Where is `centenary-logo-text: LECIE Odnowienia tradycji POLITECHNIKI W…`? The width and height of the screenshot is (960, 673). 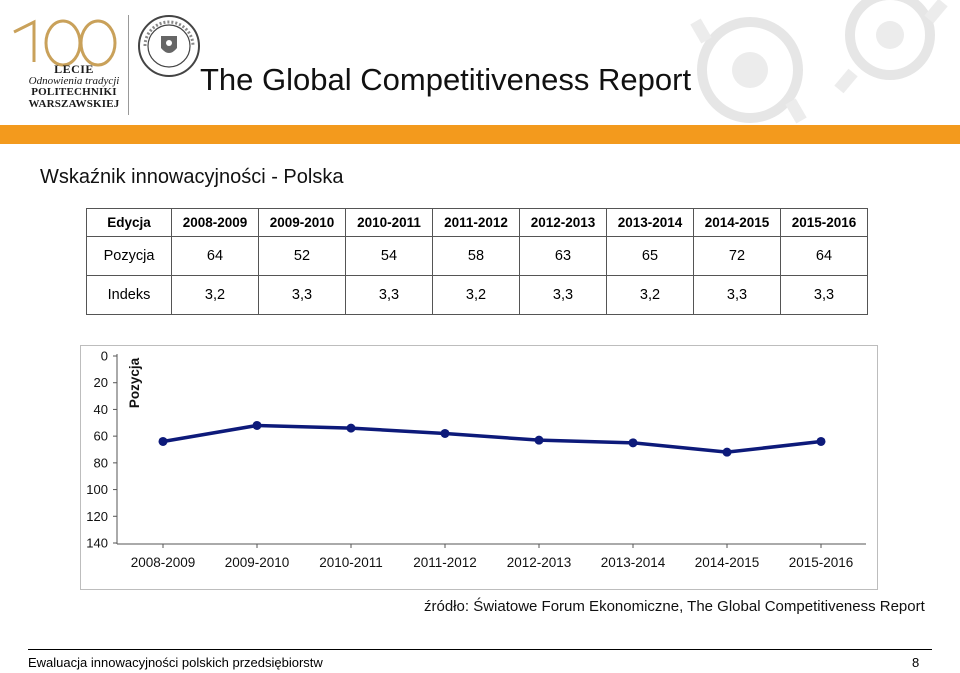 centenary-logo-text: LECIE Odnowienia tradycji POLITECHNIKI W… is located at coordinates (74, 86).